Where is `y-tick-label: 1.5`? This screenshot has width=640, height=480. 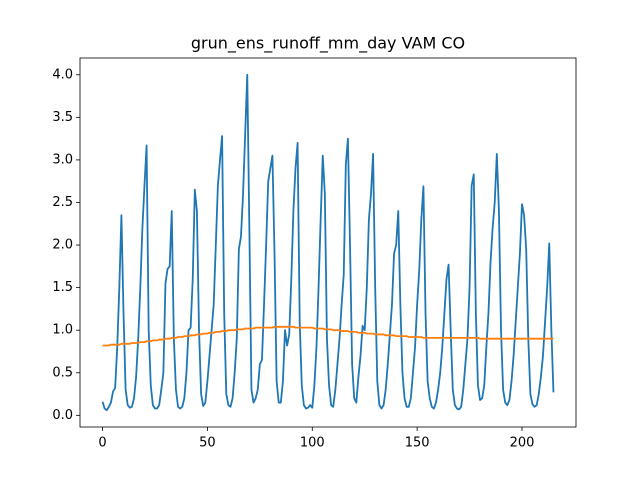 y-tick-label: 1.5 is located at coordinates (62, 287).